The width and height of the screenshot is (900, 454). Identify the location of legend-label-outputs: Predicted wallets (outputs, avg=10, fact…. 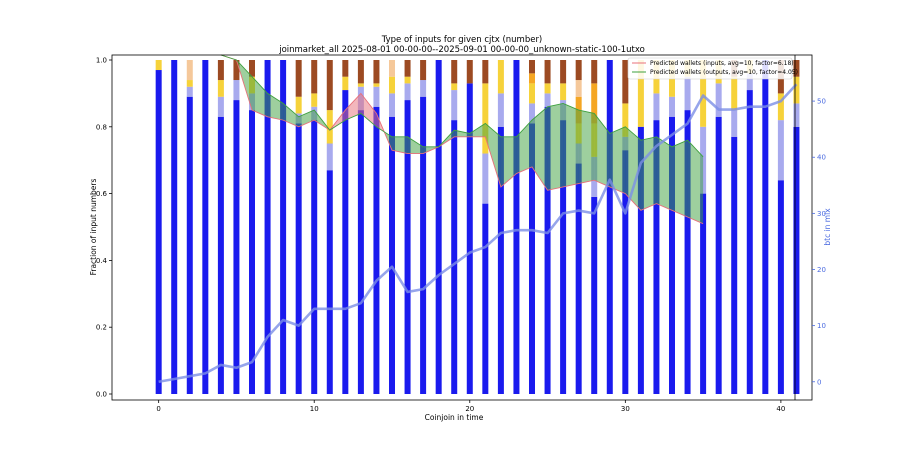
(724, 72).